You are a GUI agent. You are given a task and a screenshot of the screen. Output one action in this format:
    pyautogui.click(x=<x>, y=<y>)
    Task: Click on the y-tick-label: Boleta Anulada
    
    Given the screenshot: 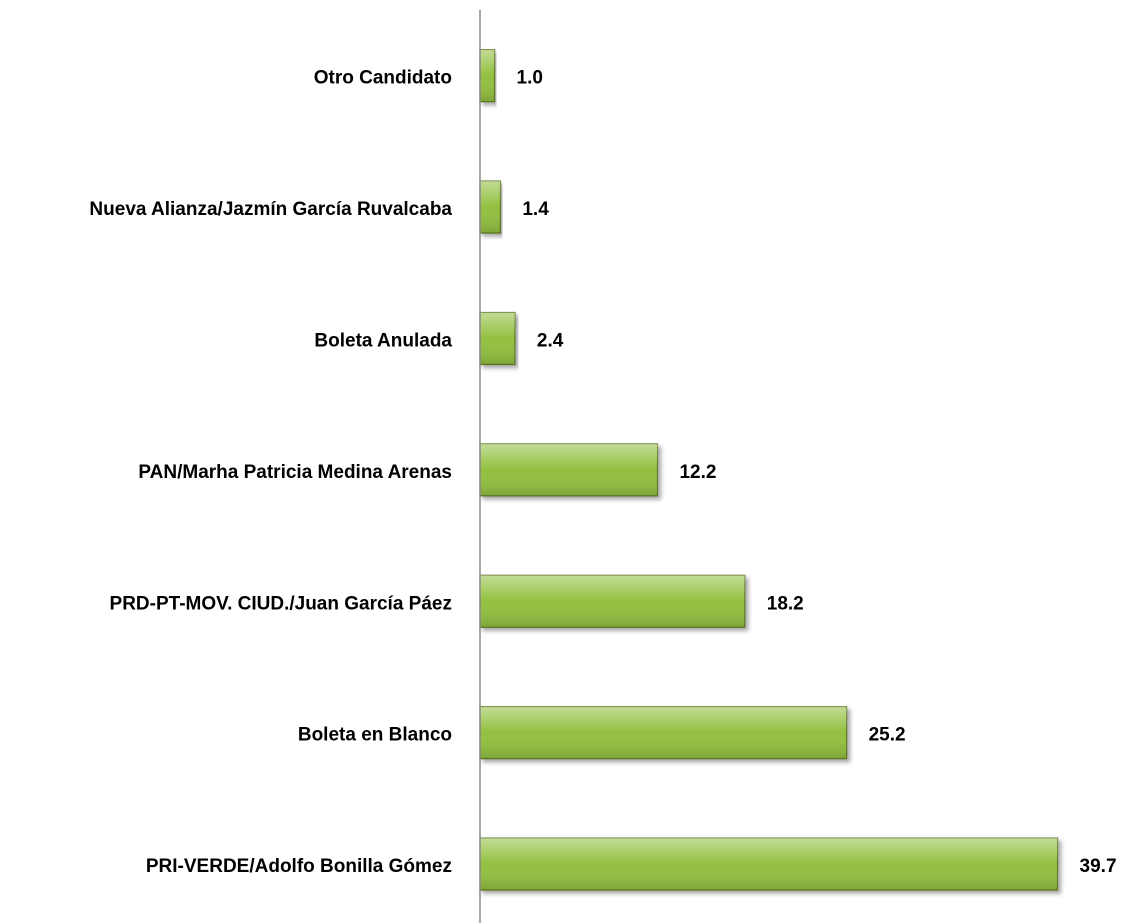 What is the action you would take?
    pyautogui.click(x=383, y=341)
    